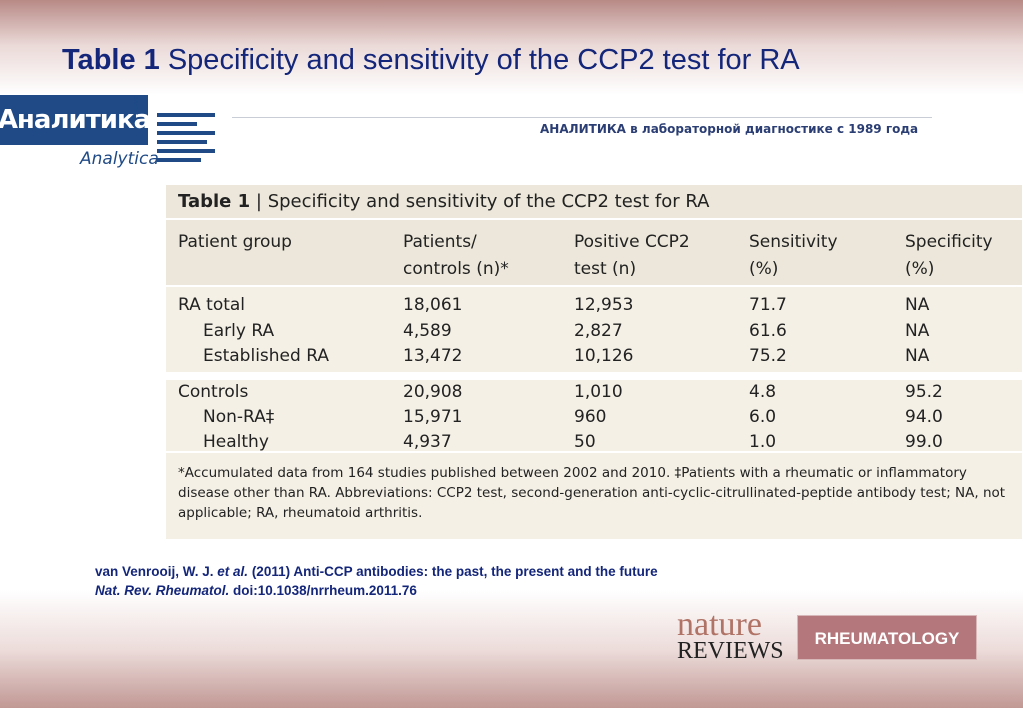 The image size is (1023, 708). What do you see at coordinates (719, 624) in the screenshot?
I see `logo-nature: nature` at bounding box center [719, 624].